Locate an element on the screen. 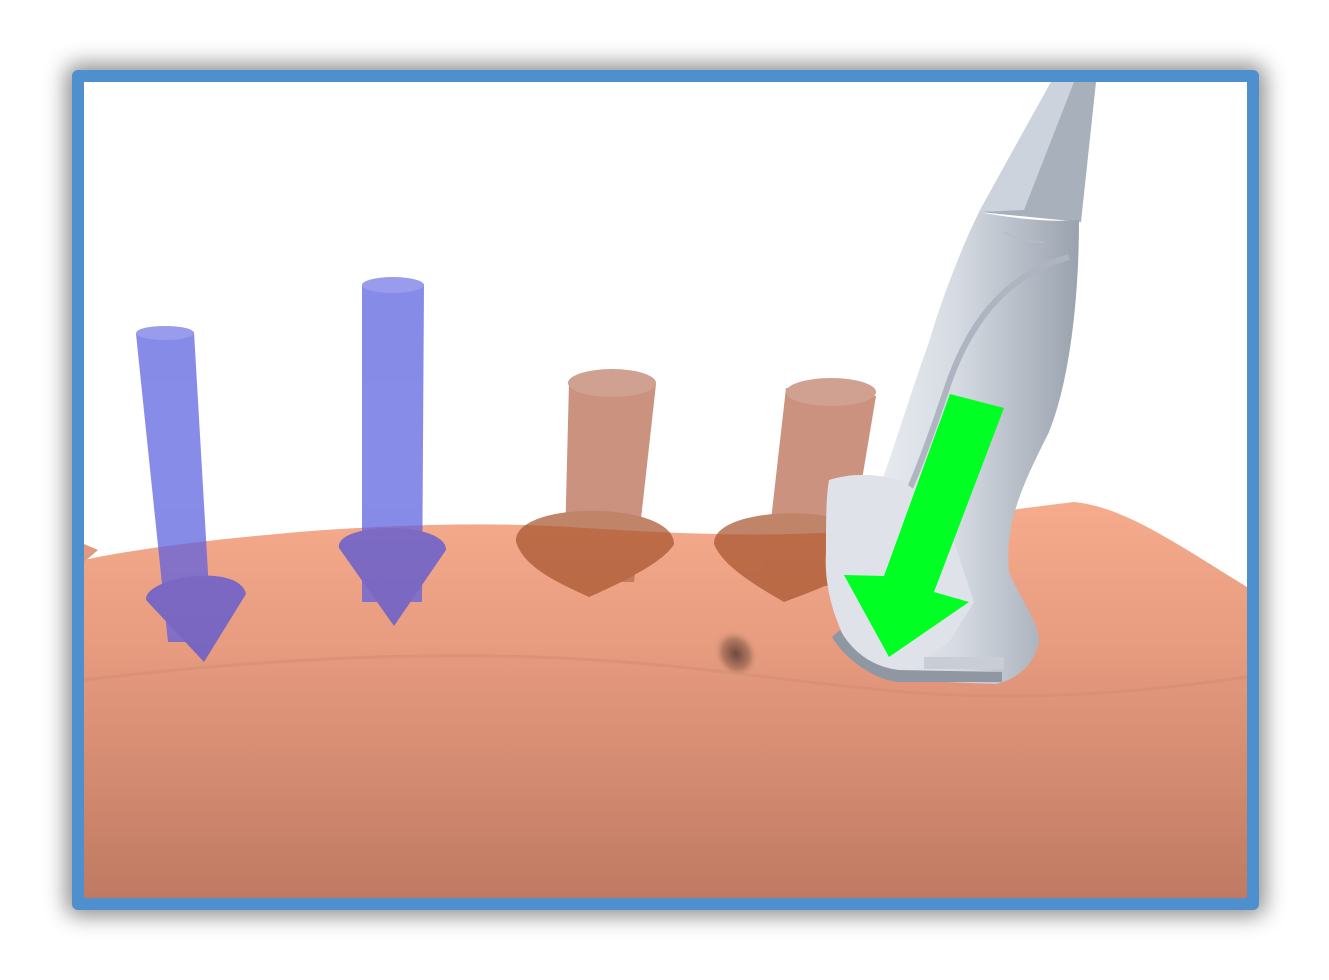 Image resolution: width=1329 pixels, height=980 pixels. navel is located at coordinates (736, 654).